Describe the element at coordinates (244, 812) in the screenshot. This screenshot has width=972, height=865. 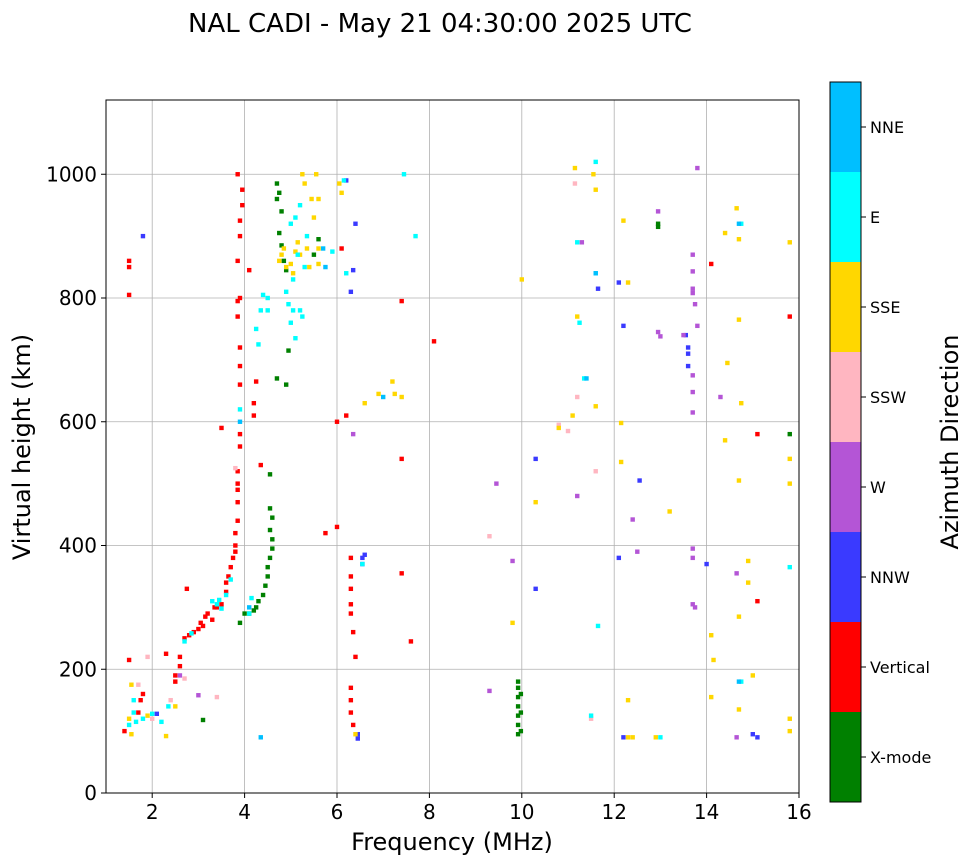
I see `x-tick-label: 4` at that location.